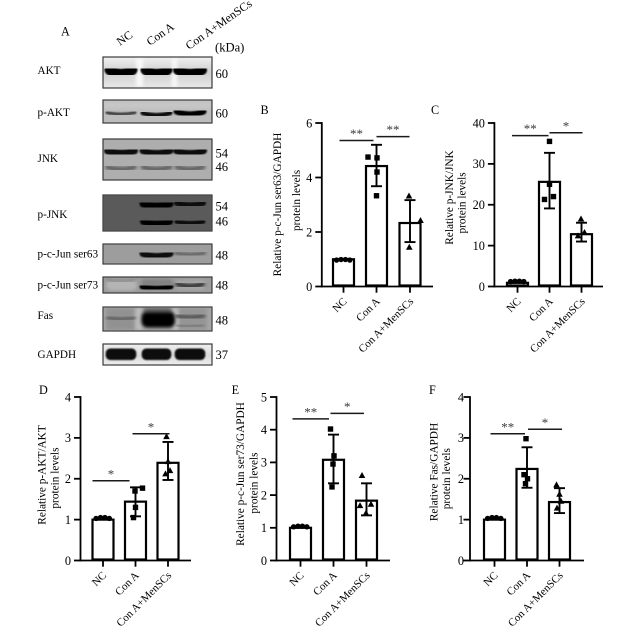  Describe the element at coordinates (235, 390) in the screenshot. I see `svg-text: E` at that location.